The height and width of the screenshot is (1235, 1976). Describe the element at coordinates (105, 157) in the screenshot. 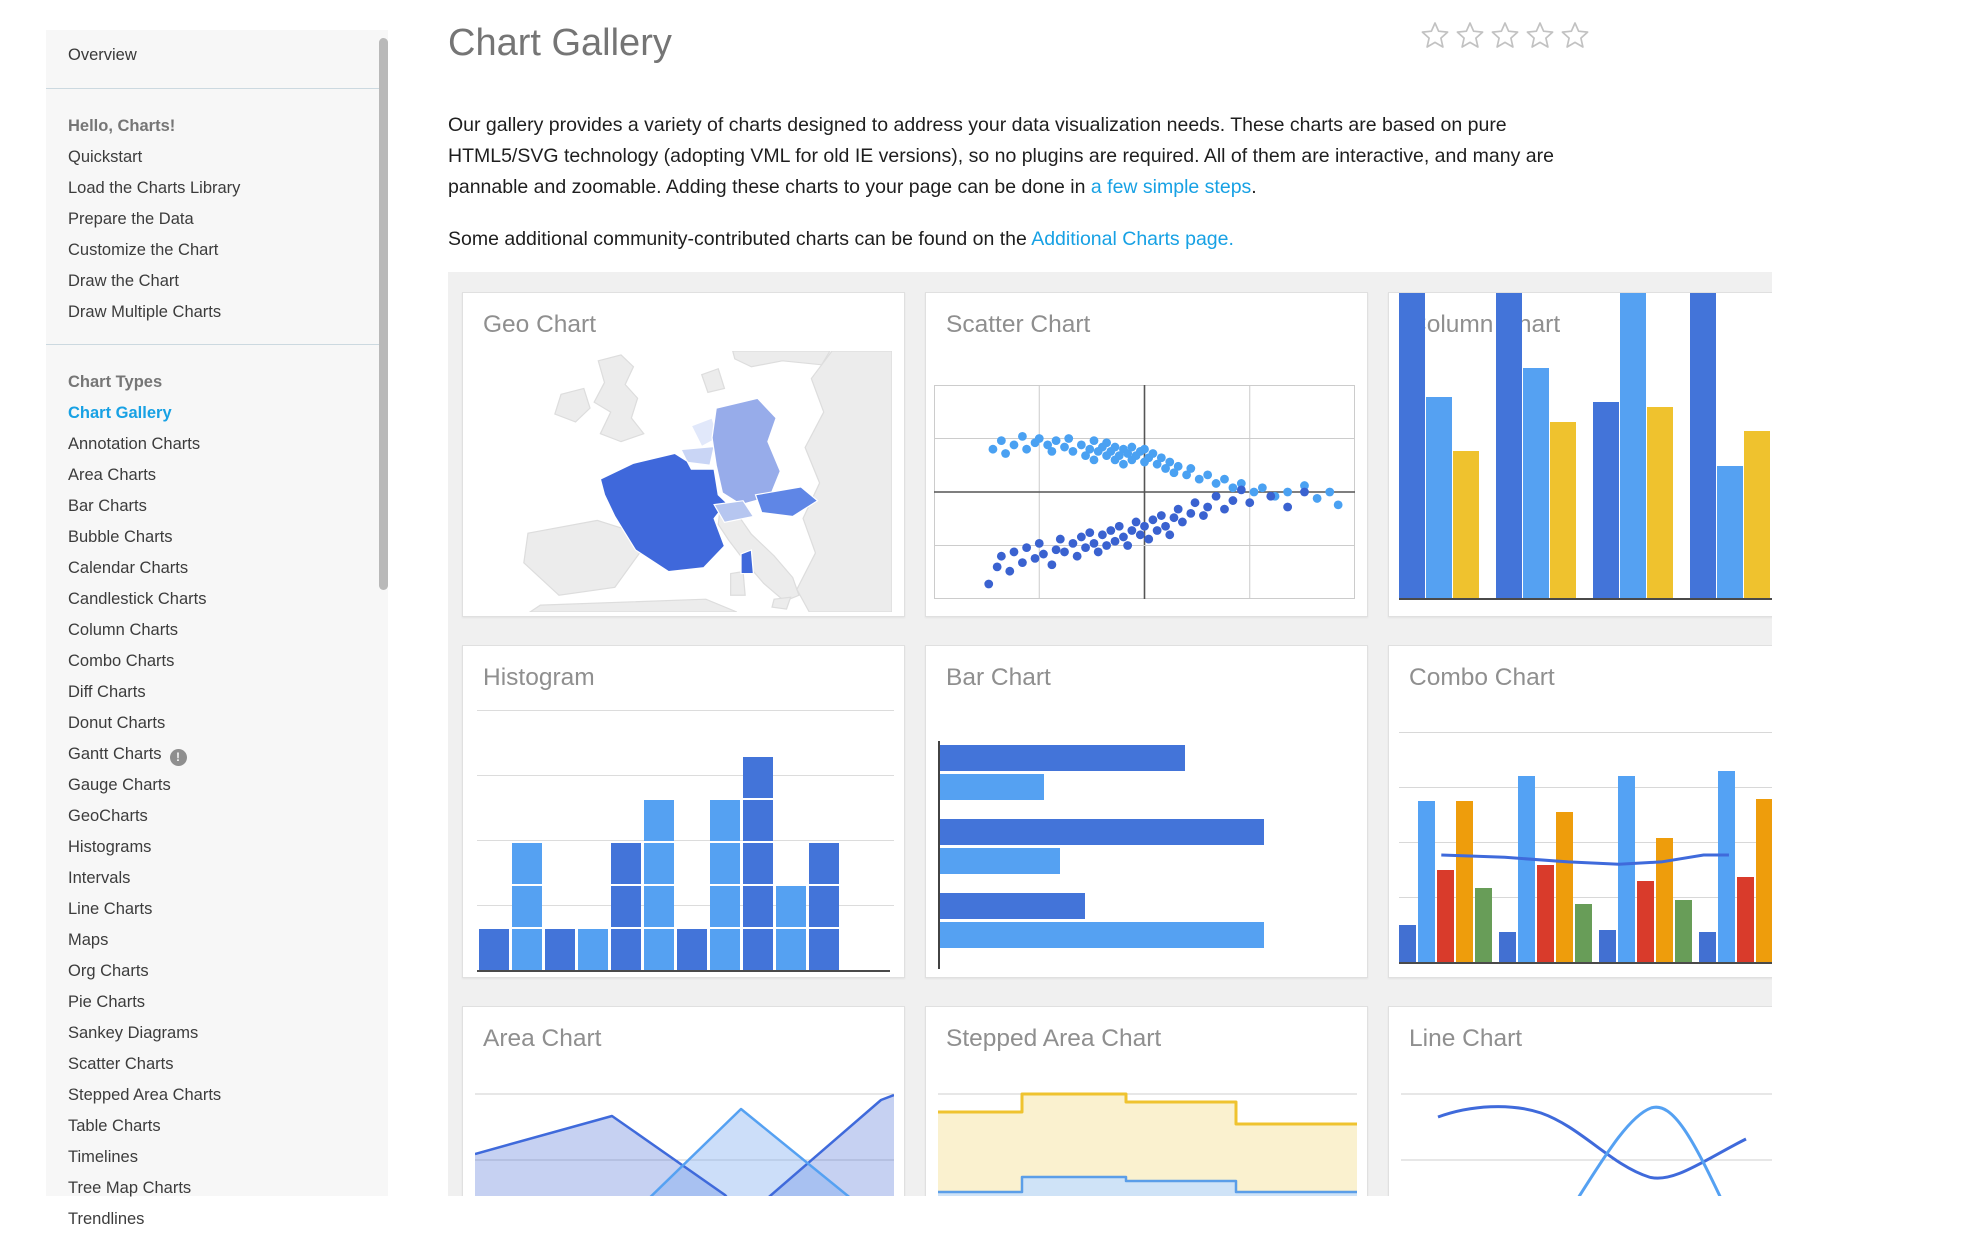

I see `sidebar-item-label: Quickstart` at that location.